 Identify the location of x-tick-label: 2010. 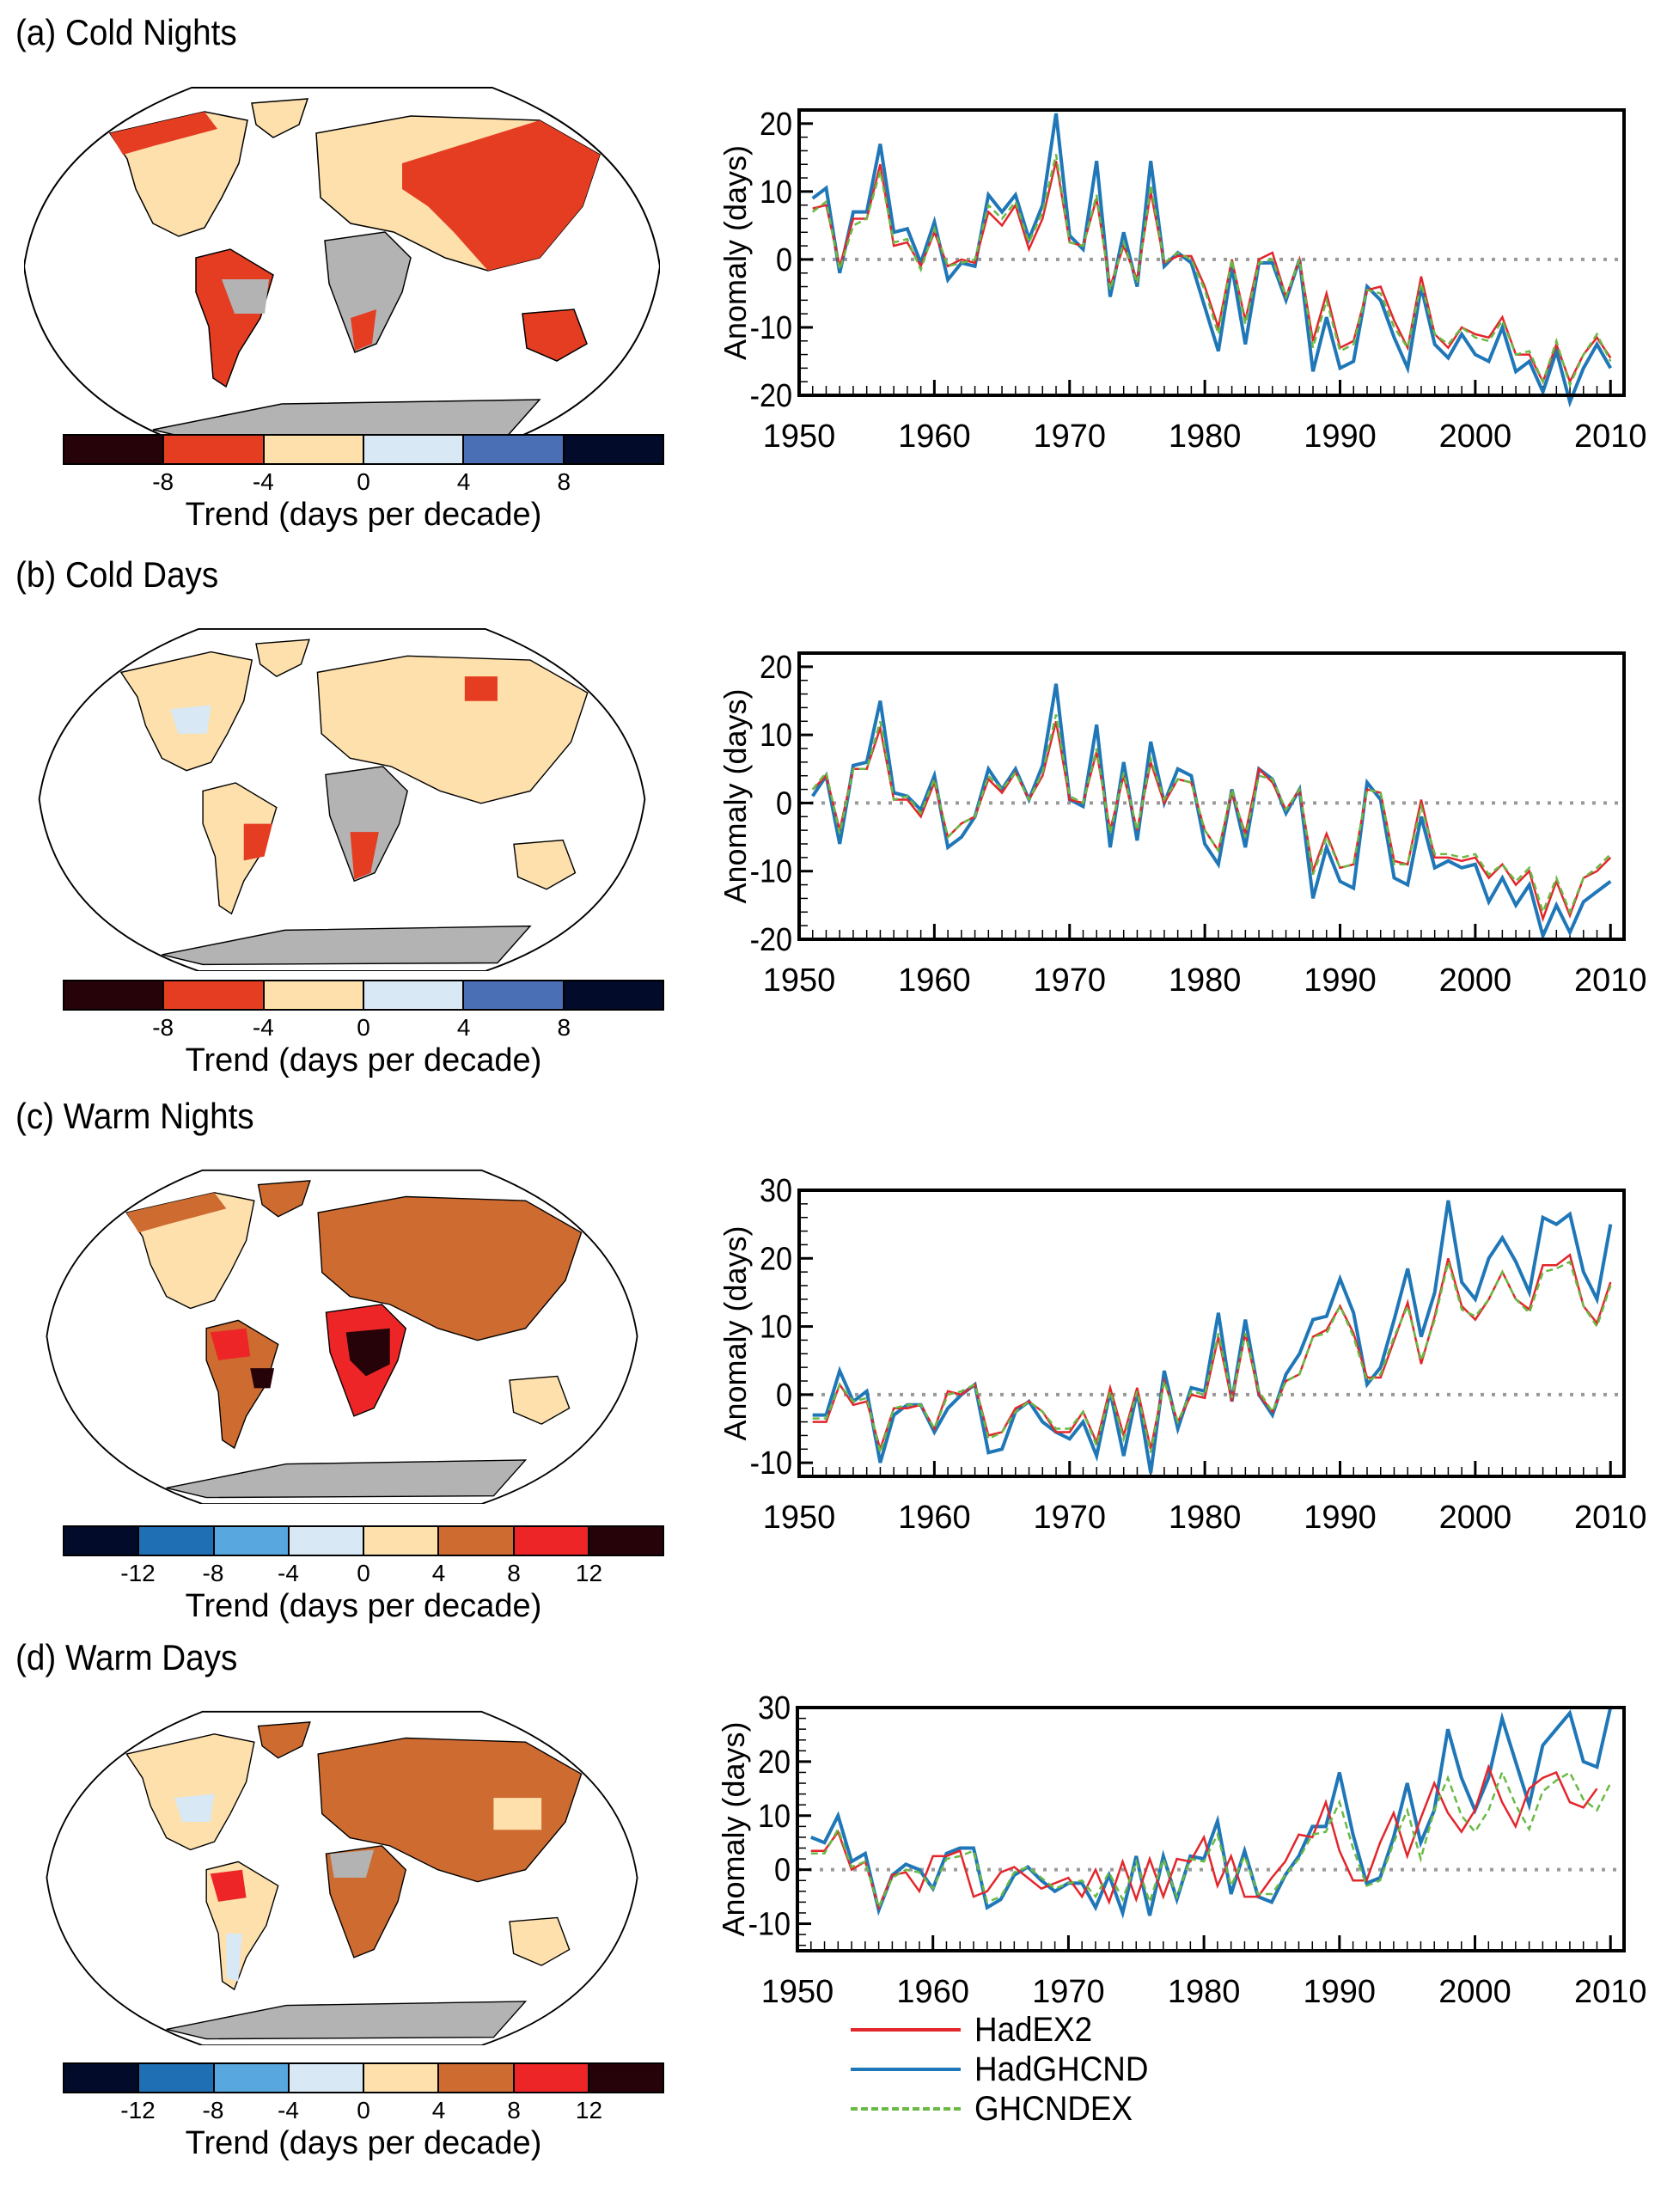
(1610, 1992).